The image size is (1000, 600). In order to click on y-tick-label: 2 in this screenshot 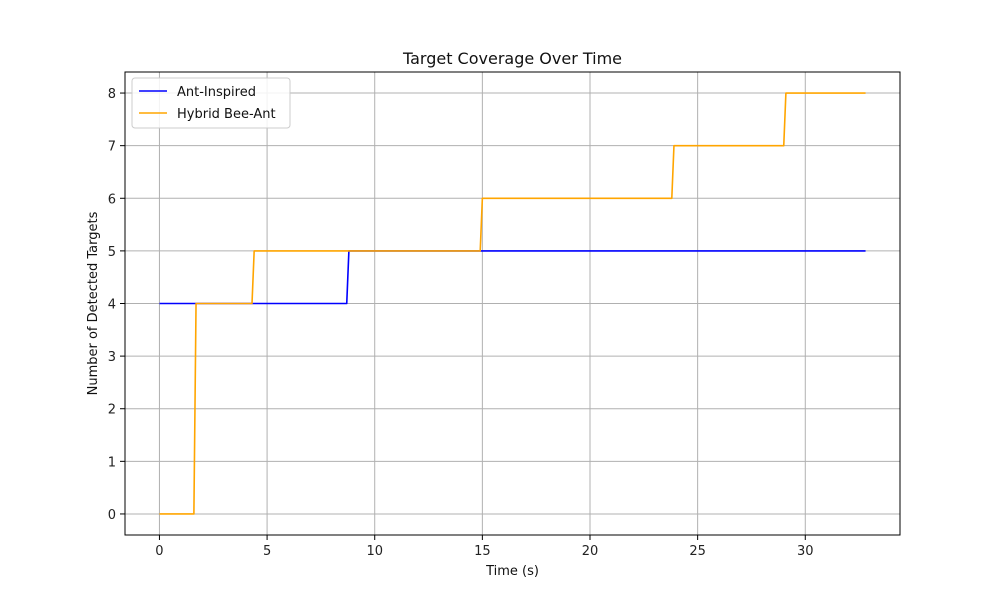, I will do `click(112, 410)`.